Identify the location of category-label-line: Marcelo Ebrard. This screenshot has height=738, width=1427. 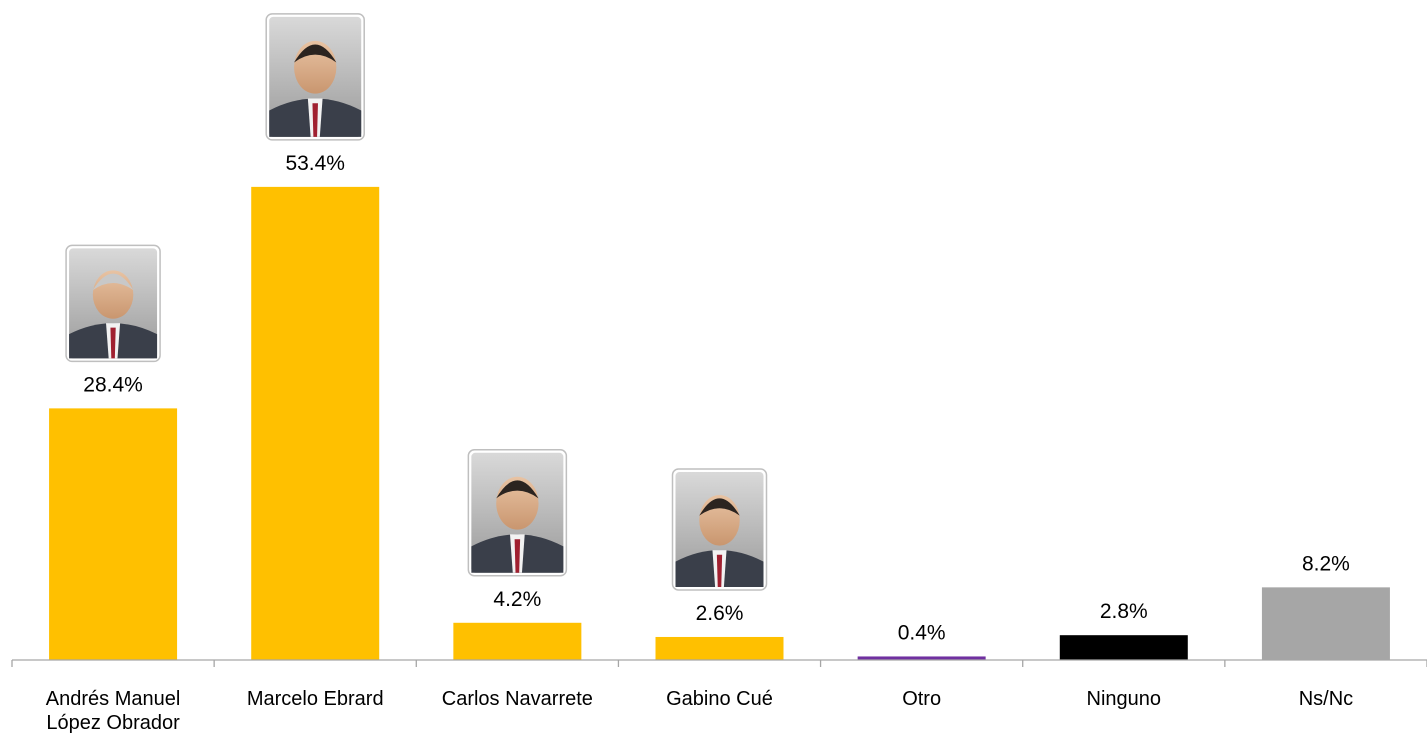
(315, 699).